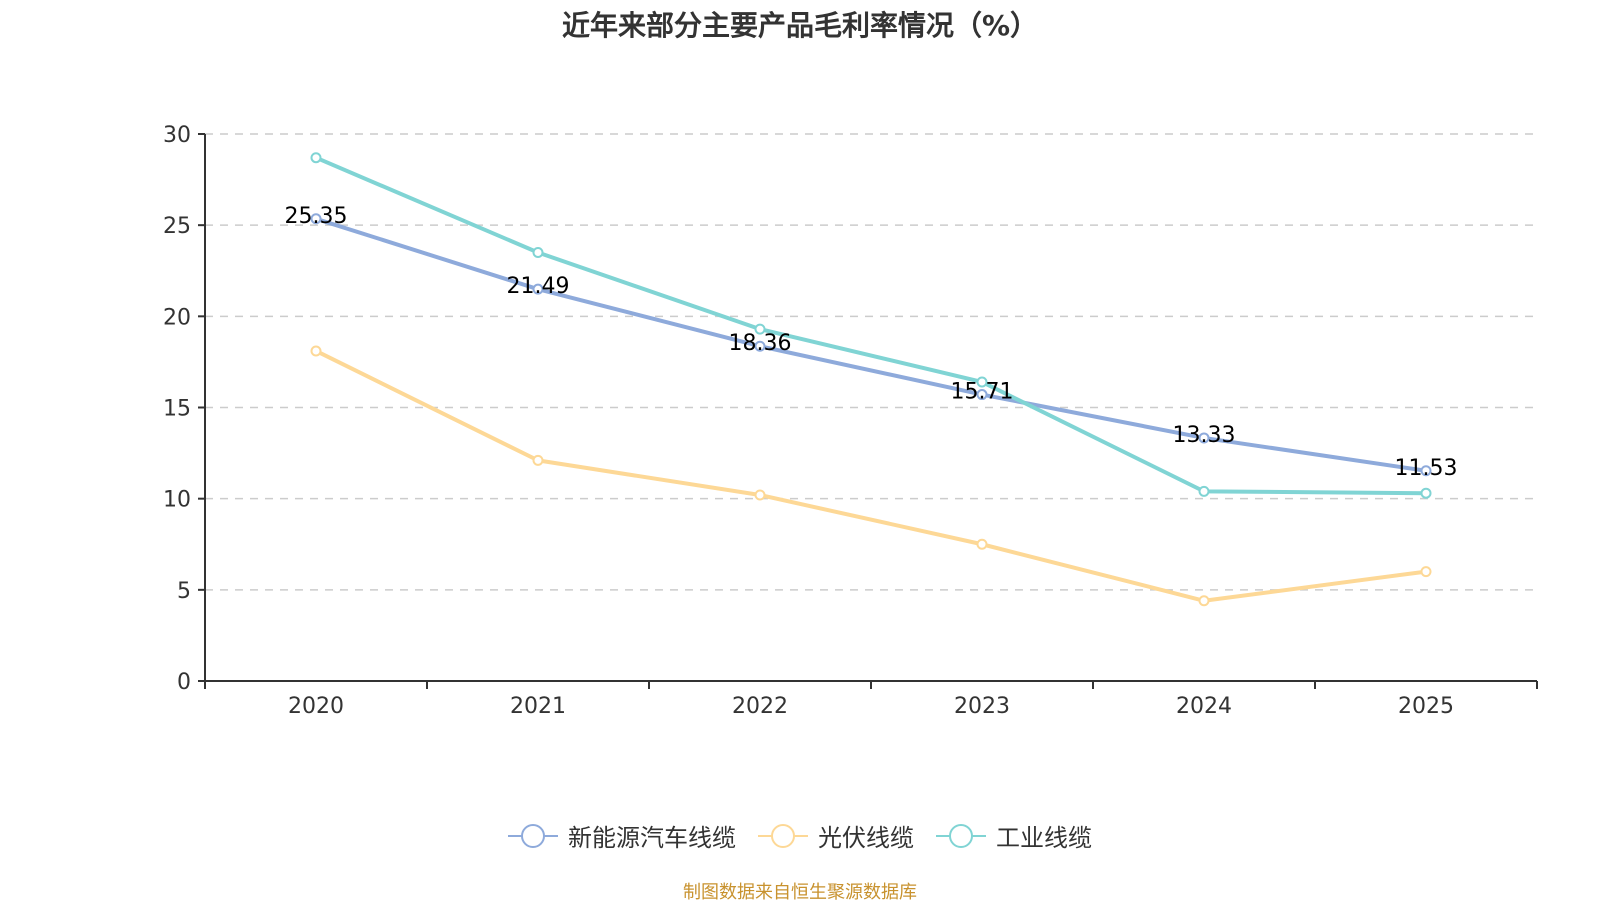  What do you see at coordinates (538, 706) in the screenshot?
I see `x-tick-label: 2021` at bounding box center [538, 706].